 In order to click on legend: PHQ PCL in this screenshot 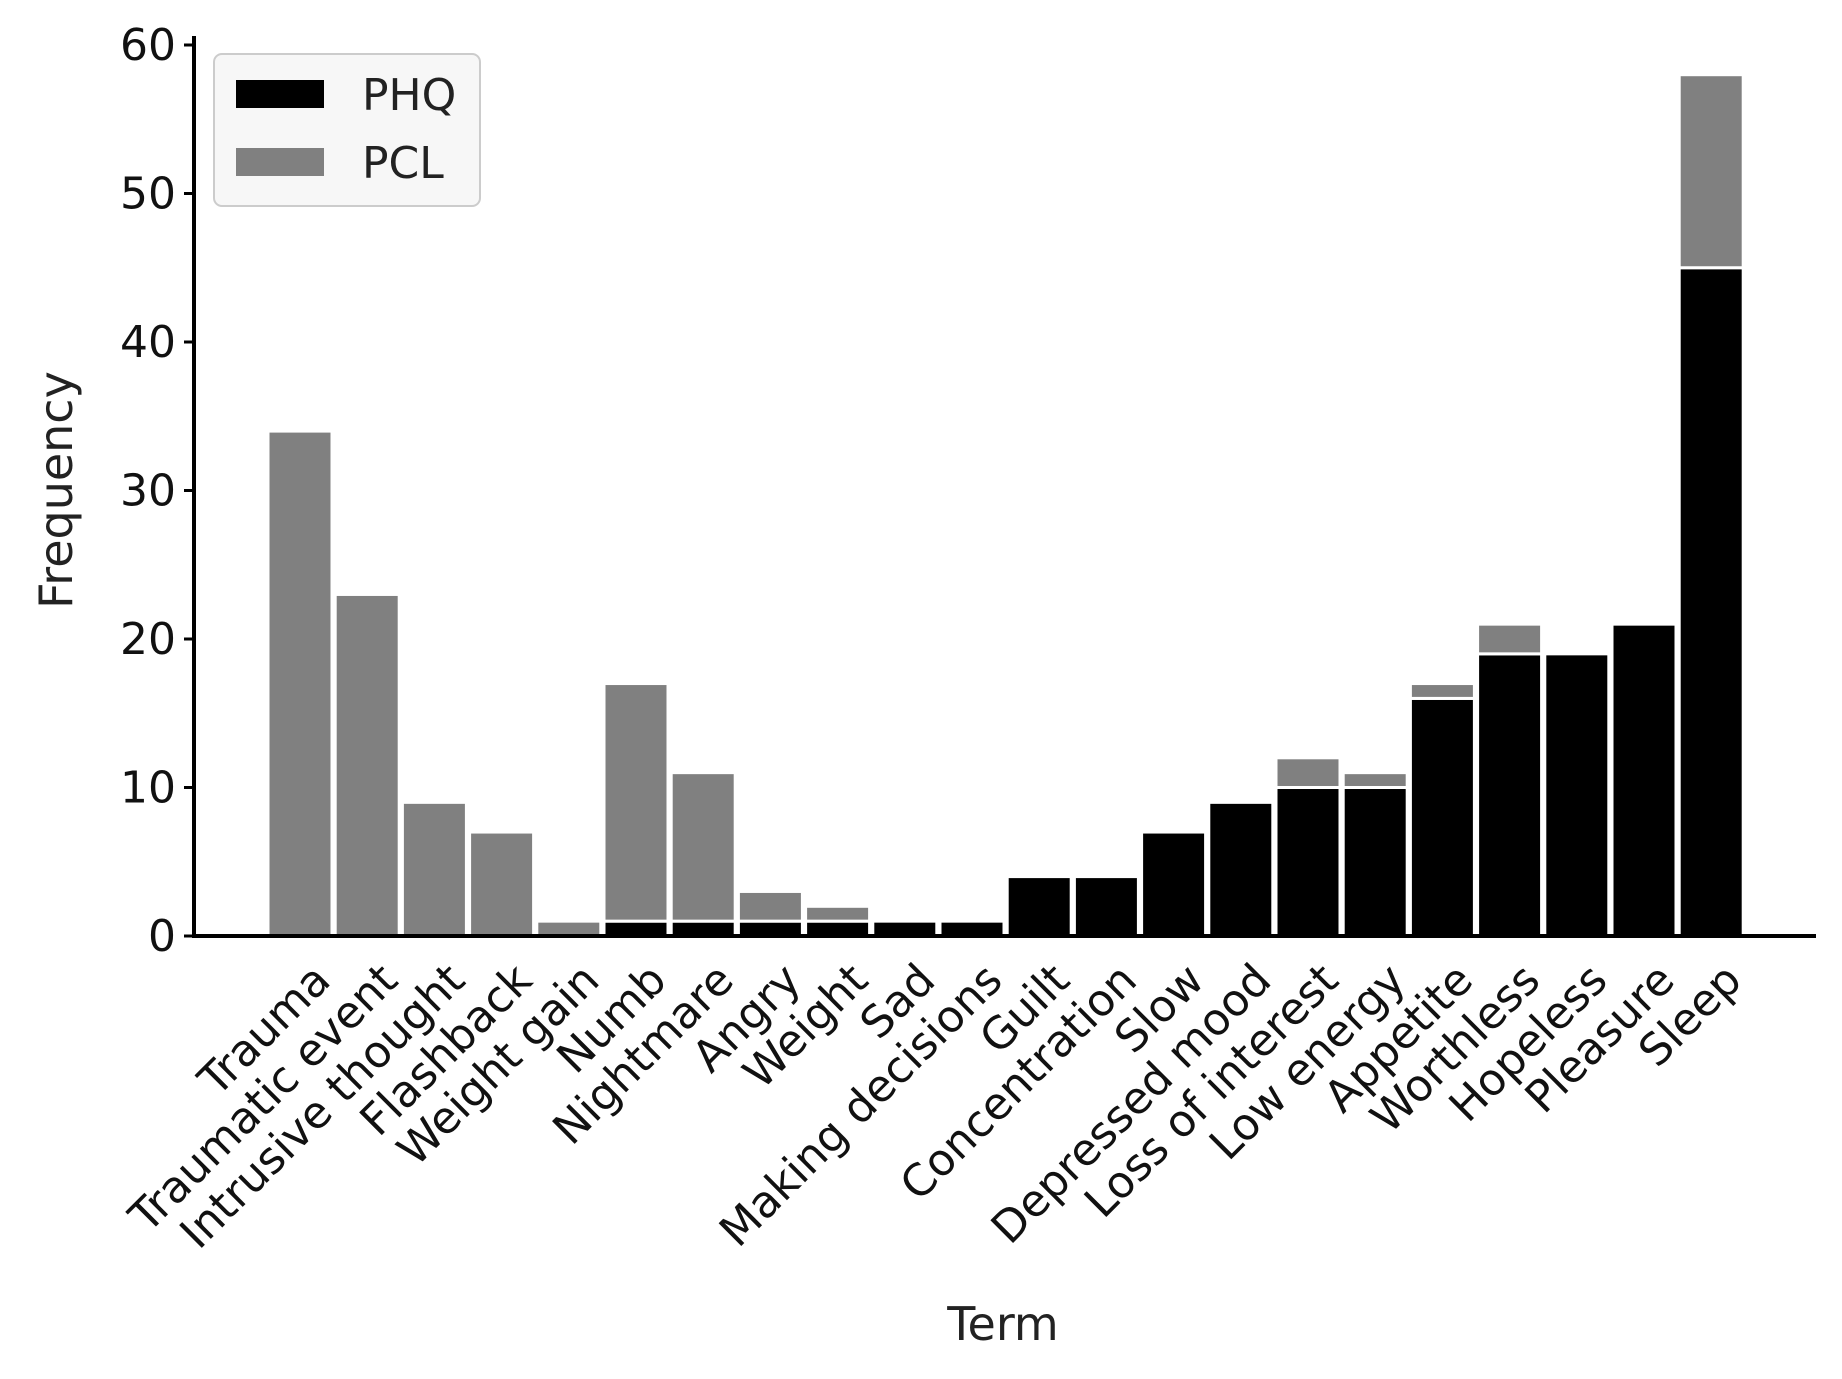, I will do `click(347, 130)`.